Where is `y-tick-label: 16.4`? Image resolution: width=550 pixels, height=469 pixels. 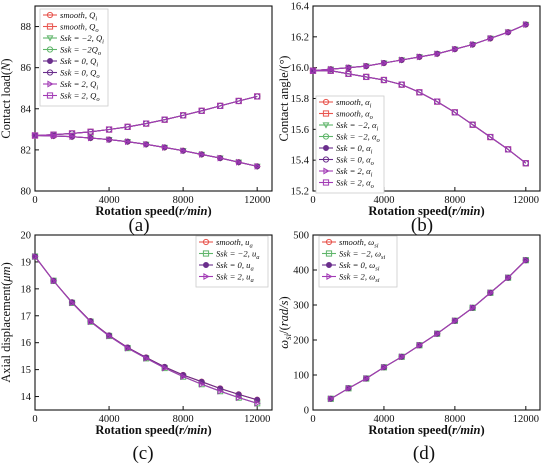 y-tick-label: 16.4 is located at coordinates (300, 7).